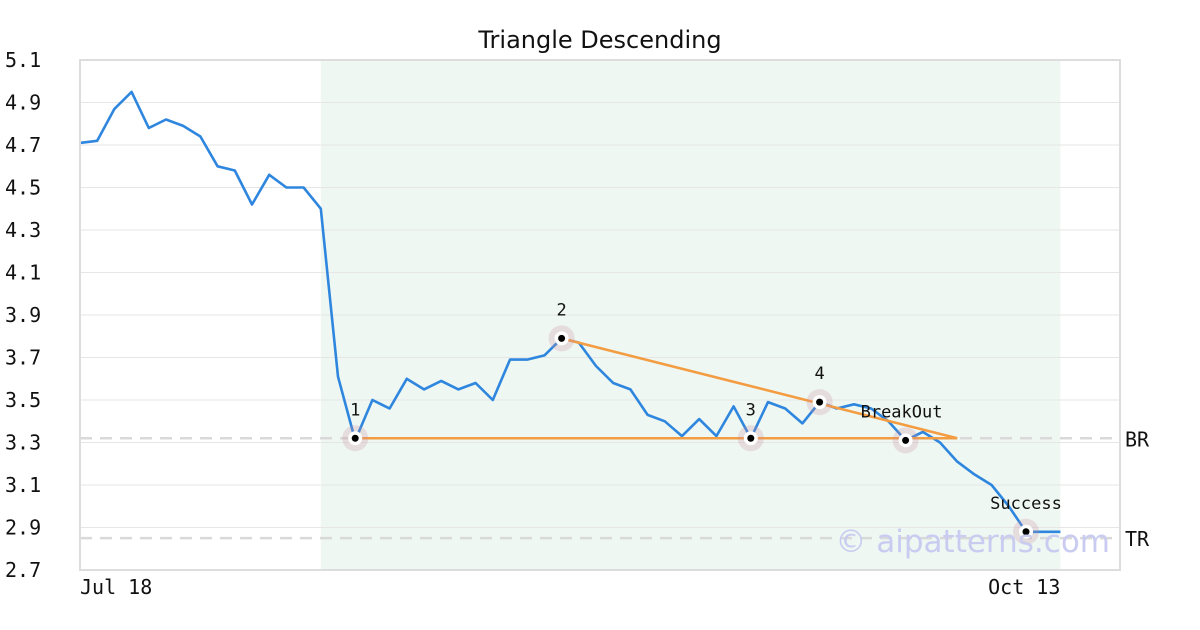  I want to click on y-tick-label: 3.1, so click(23, 485).